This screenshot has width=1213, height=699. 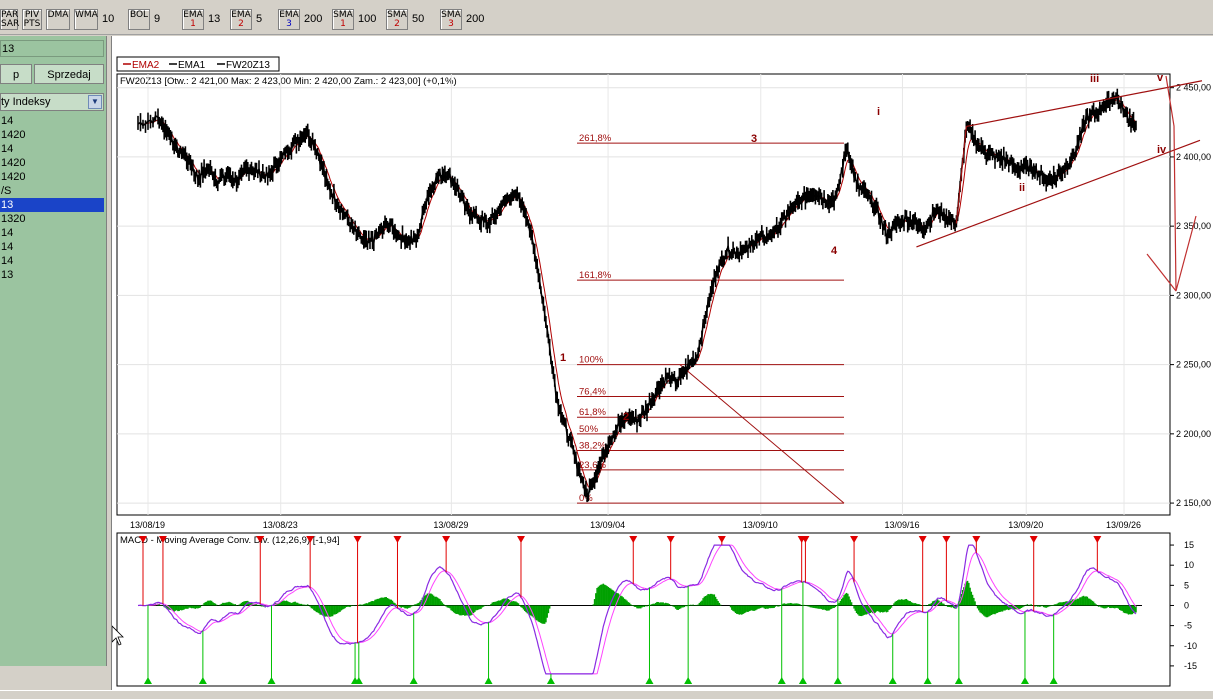 I want to click on sidebar-title: 13, so click(x=52, y=48).